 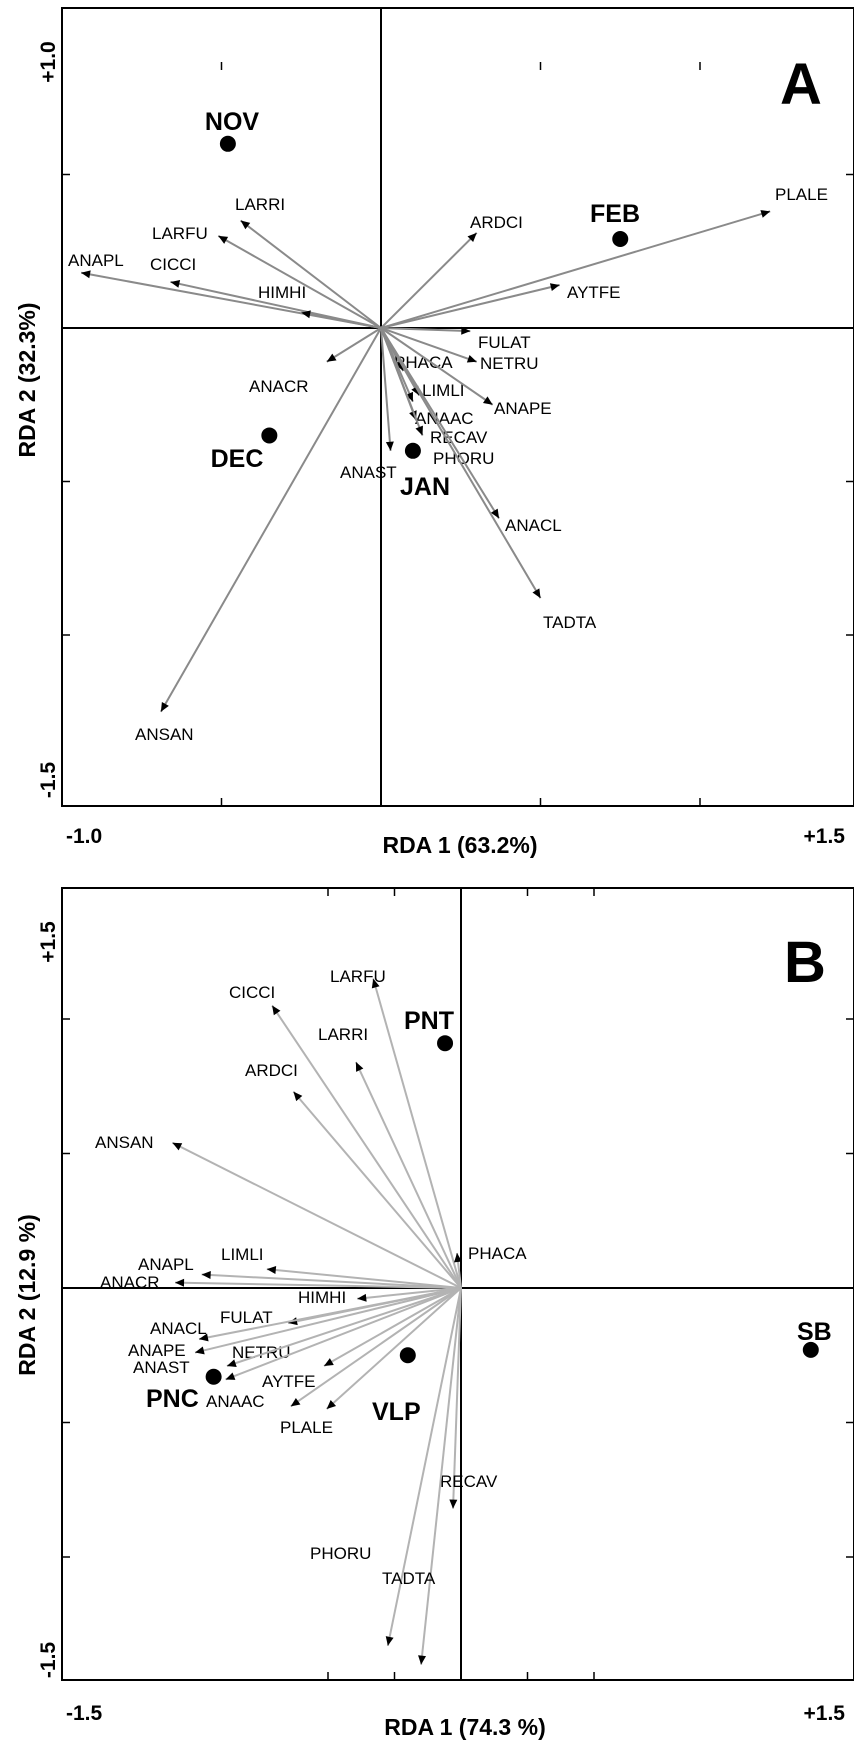 I want to click on sample-point-nov, so click(x=227, y=143).